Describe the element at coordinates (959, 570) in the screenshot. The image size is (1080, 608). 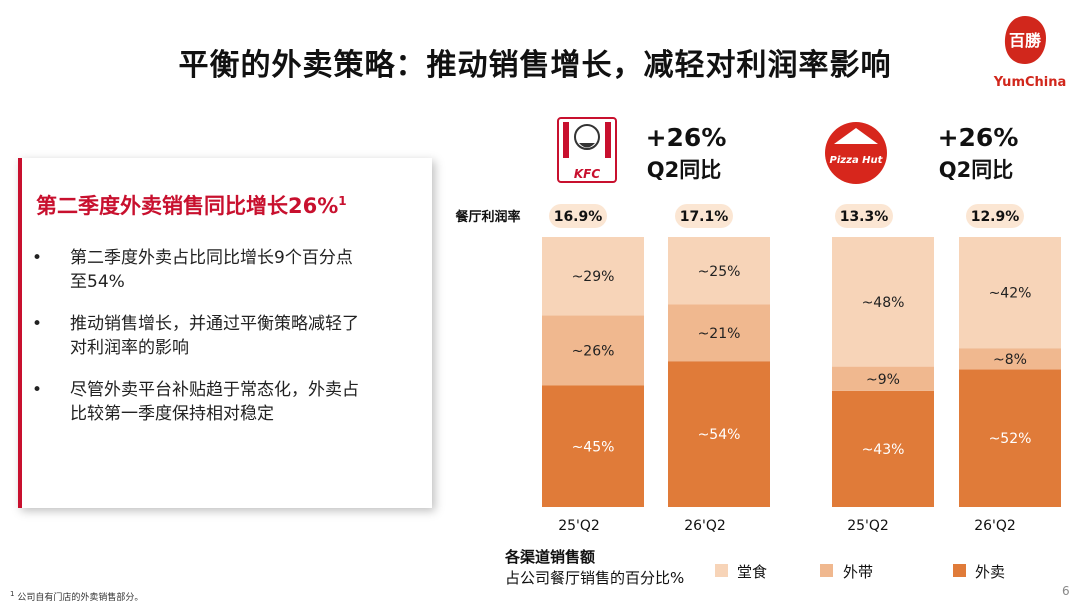
I see `legend-swatch-delivery` at that location.